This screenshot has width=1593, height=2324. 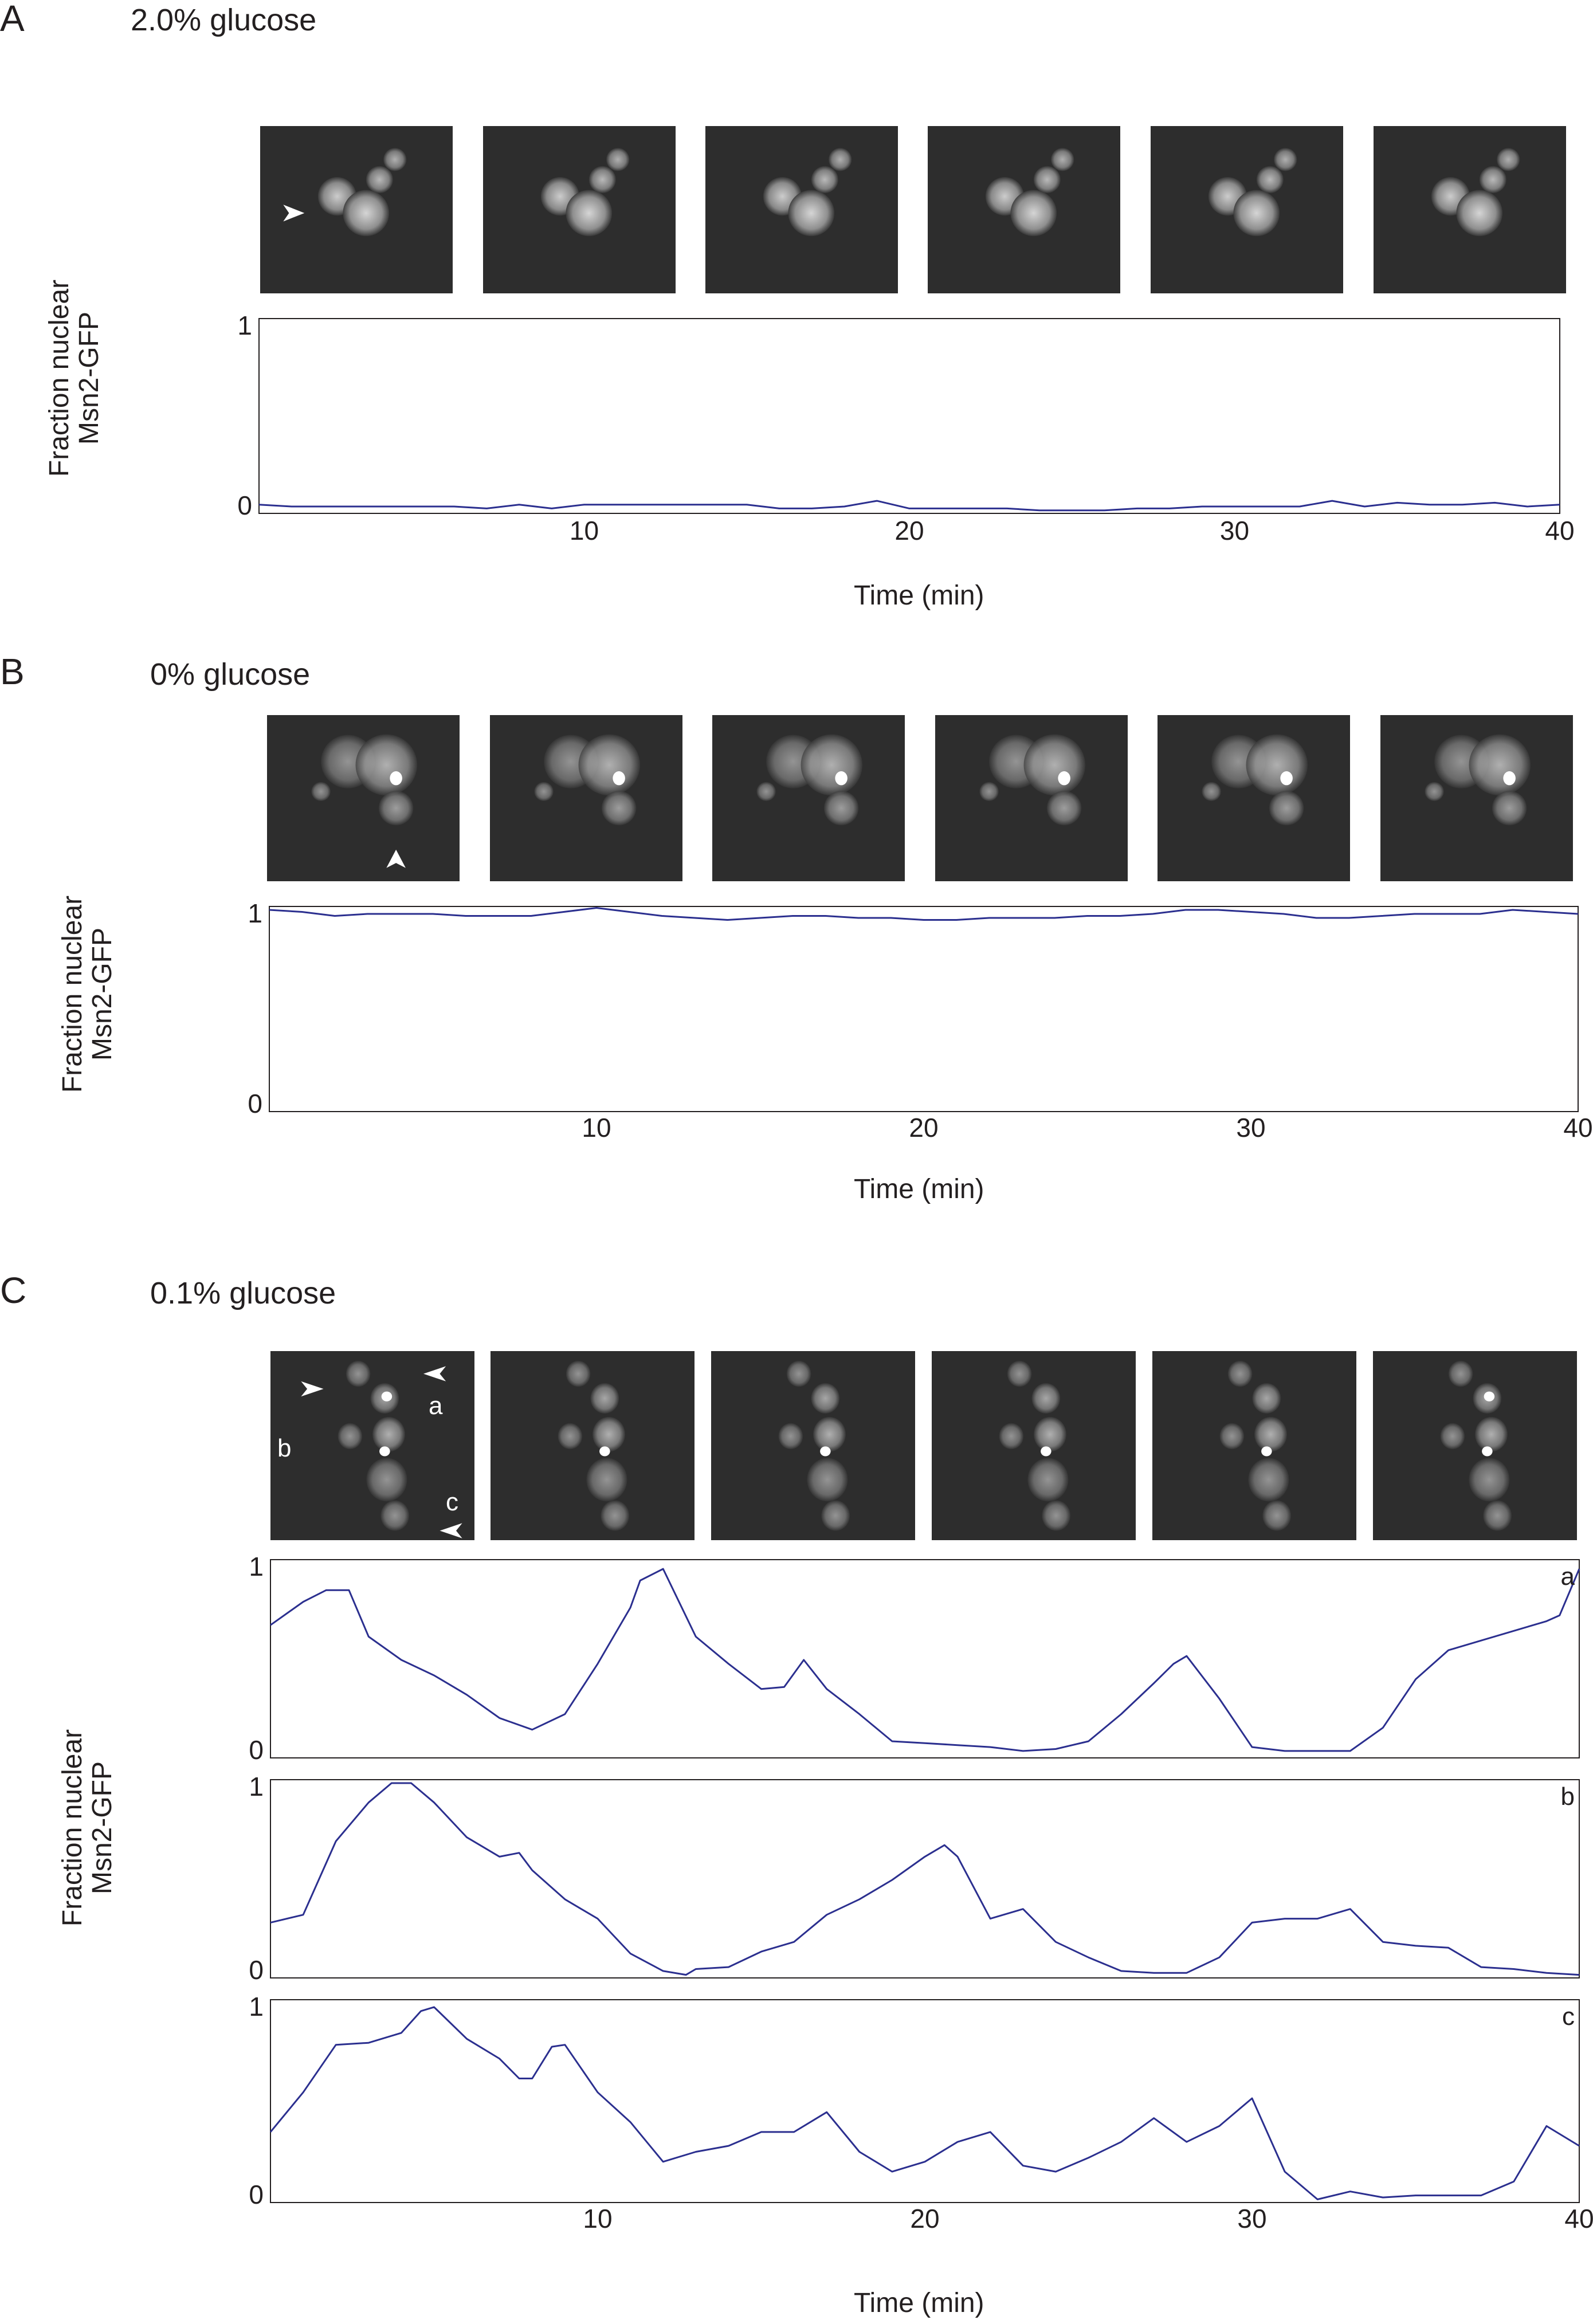 I want to click on cell-label-b: b, so click(x=284, y=1448).